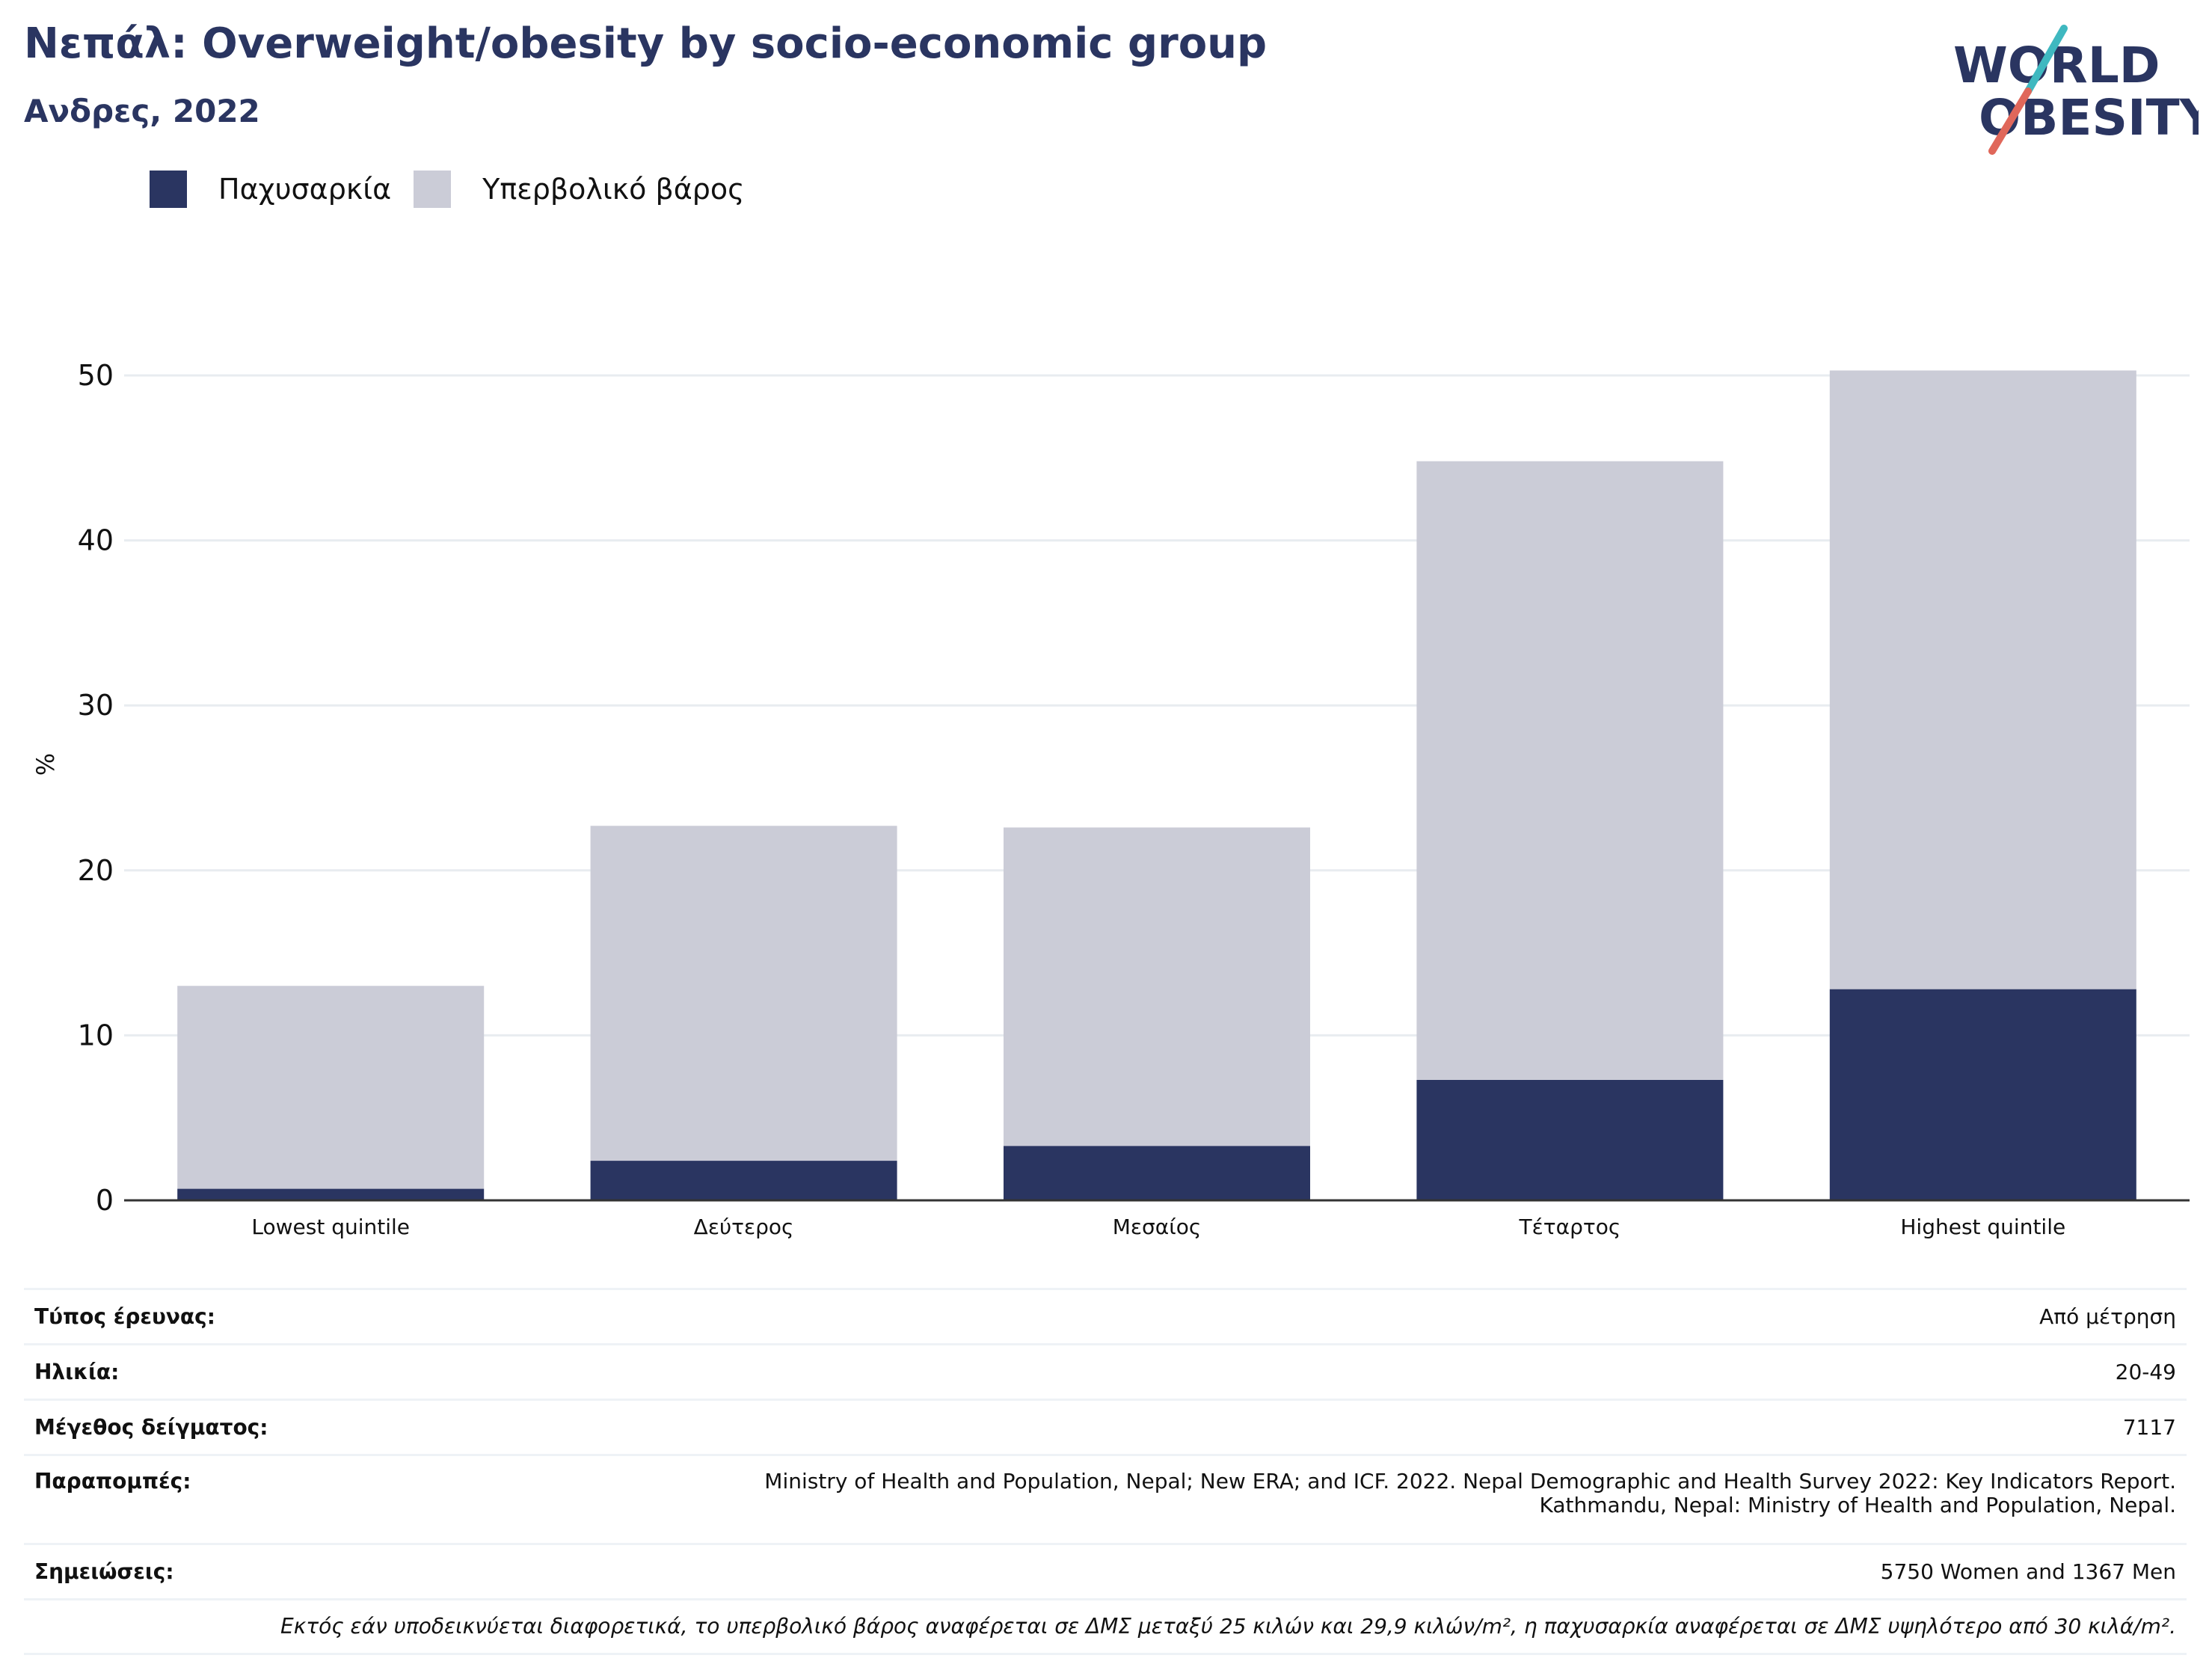 The image size is (2212, 1670). Describe the element at coordinates (1268, 1316) in the screenshot. I see `meta-value-survey-type: Από μέτρηση` at that location.